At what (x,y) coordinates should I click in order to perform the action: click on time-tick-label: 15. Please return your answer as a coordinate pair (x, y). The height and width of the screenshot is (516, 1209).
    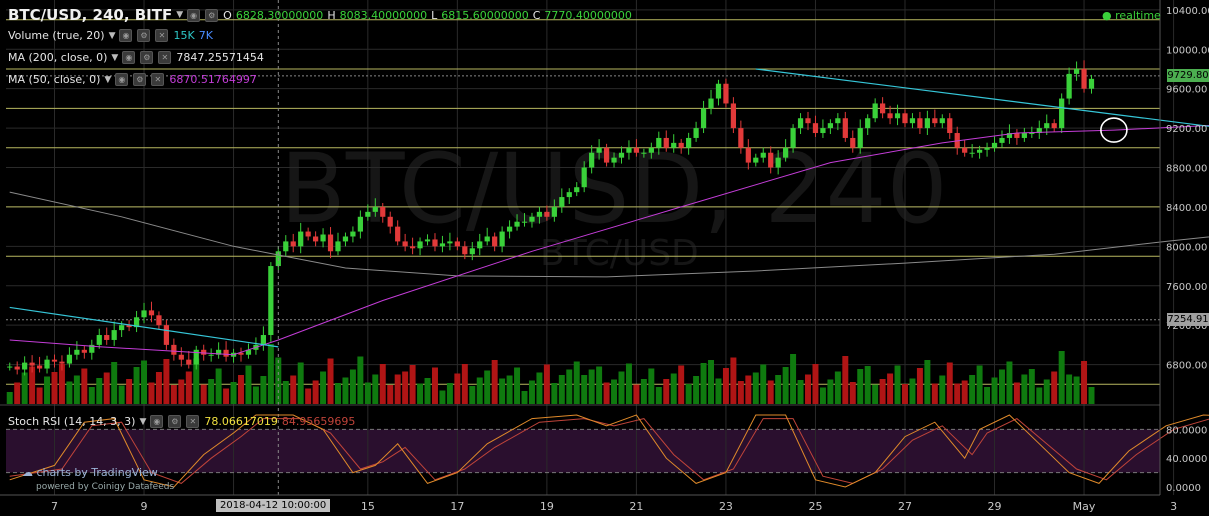
    Looking at the image, I should click on (368, 506).